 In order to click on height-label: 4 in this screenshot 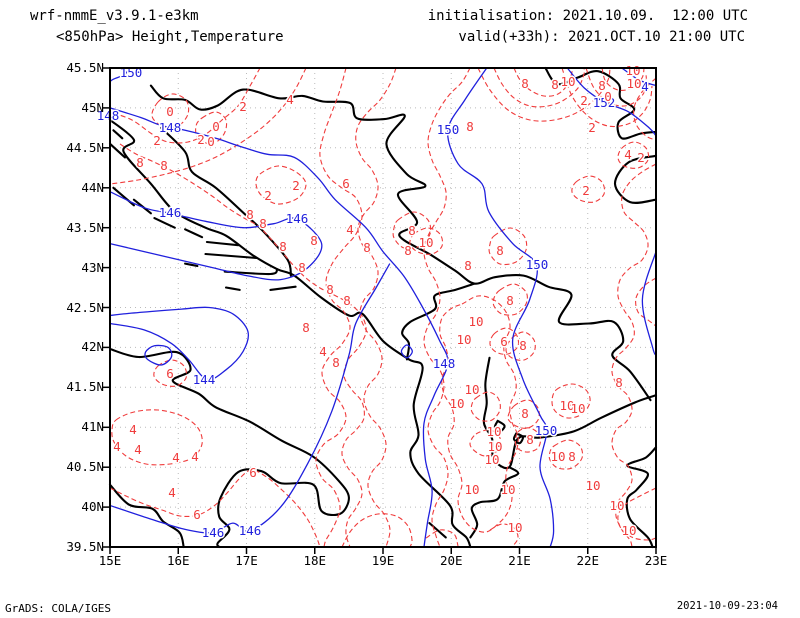, I will do `click(645, 86)`.